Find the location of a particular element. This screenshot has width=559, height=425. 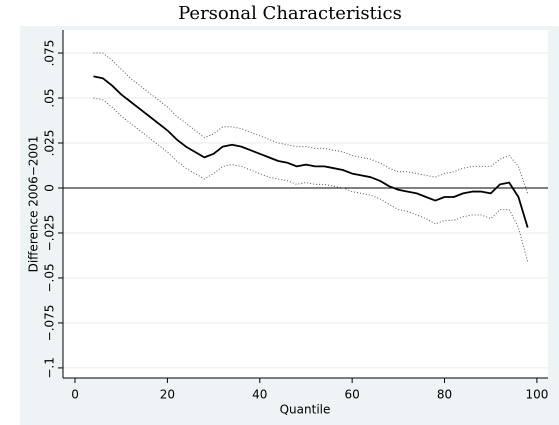

x-axis-label: Quantile is located at coordinates (305, 410).